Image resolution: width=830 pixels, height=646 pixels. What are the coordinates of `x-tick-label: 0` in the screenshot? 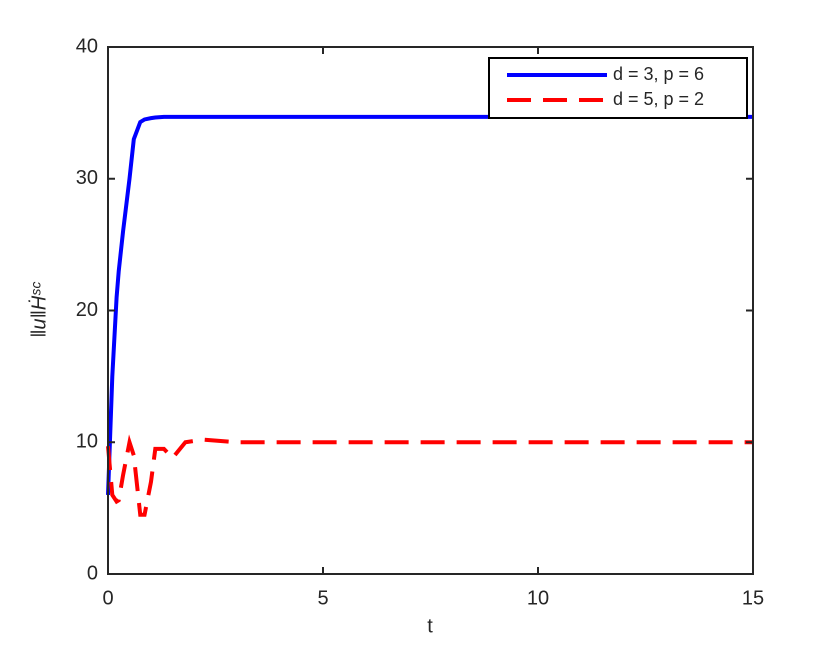 It's located at (107, 598).